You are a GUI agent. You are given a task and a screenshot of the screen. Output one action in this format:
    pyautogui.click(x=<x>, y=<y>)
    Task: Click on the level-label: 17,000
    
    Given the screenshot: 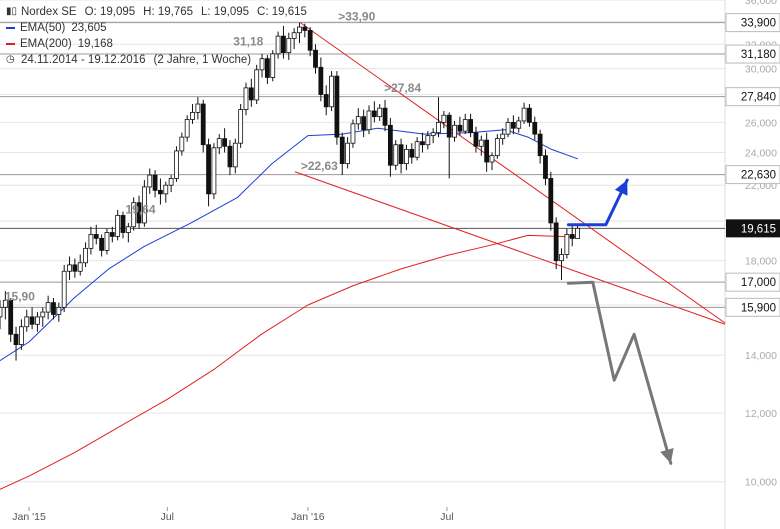 What is the action you would take?
    pyautogui.click(x=758, y=283)
    